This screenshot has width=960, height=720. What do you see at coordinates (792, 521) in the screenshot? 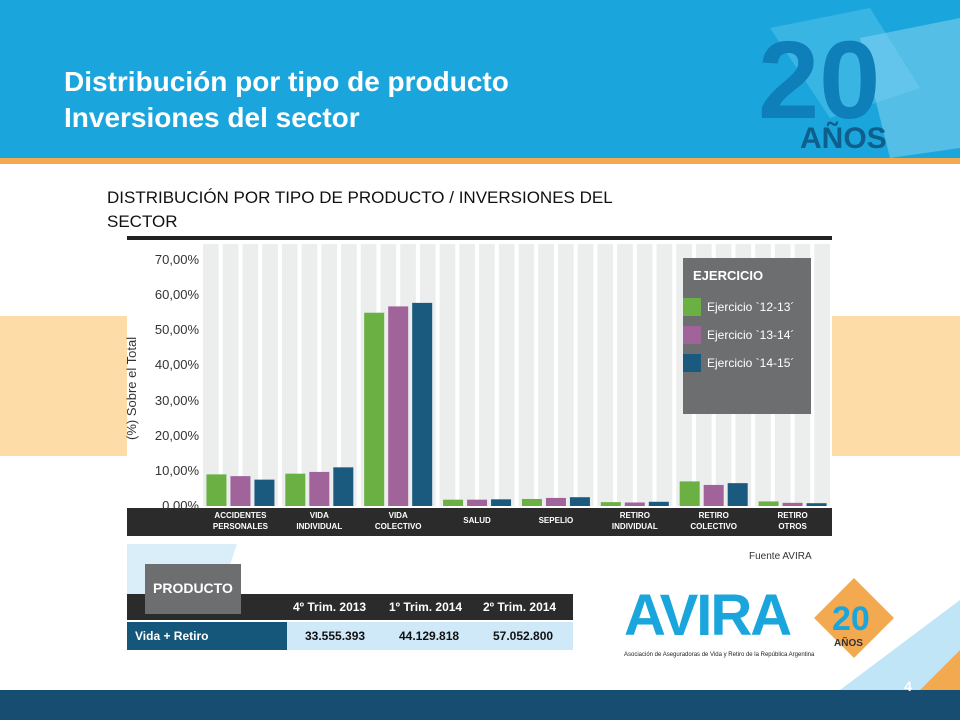
I see `x-tick-label: RETIRO OTROS` at bounding box center [792, 521].